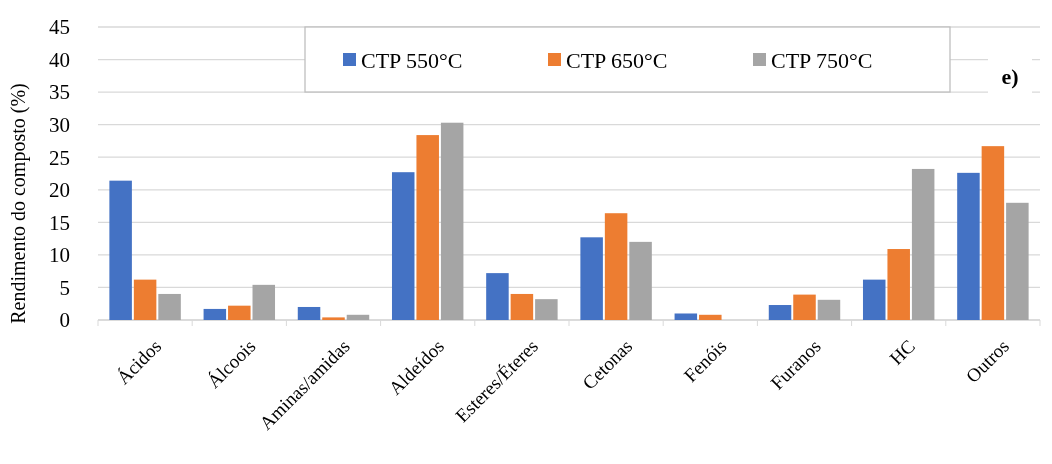 The image size is (1052, 464). I want to click on y-tick-label: 25, so click(59, 157).